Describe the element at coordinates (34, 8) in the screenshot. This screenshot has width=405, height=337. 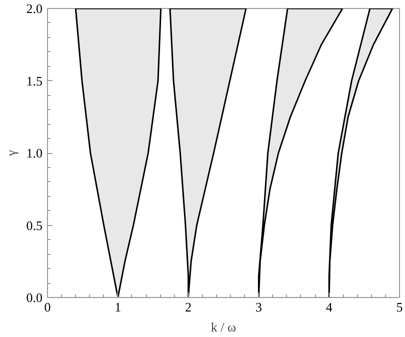
I see `y-tick-label: 2.0` at that location.